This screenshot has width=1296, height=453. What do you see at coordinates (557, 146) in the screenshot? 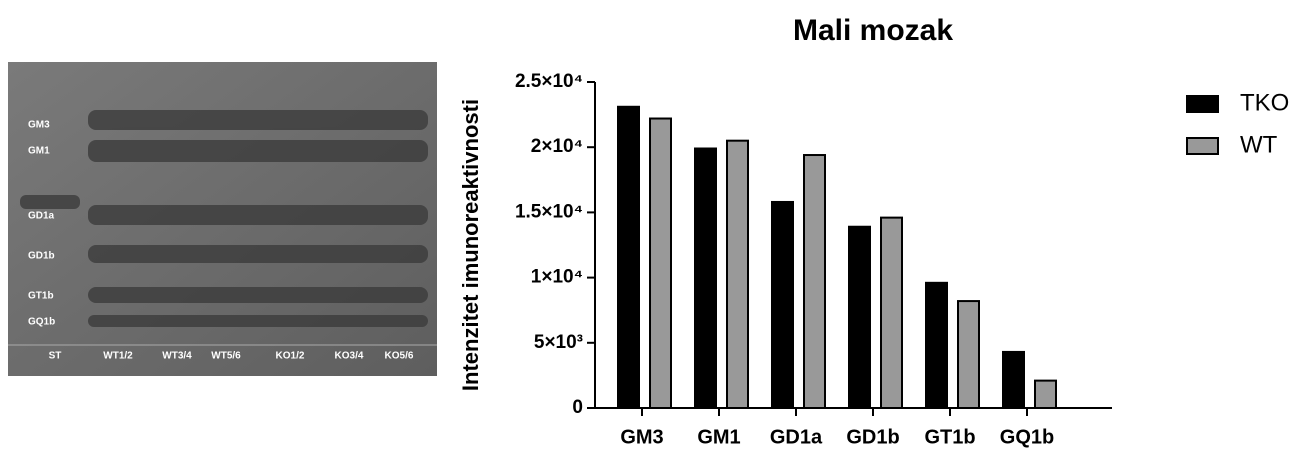
I see `y-tick-label: 2×10⁴` at bounding box center [557, 146].